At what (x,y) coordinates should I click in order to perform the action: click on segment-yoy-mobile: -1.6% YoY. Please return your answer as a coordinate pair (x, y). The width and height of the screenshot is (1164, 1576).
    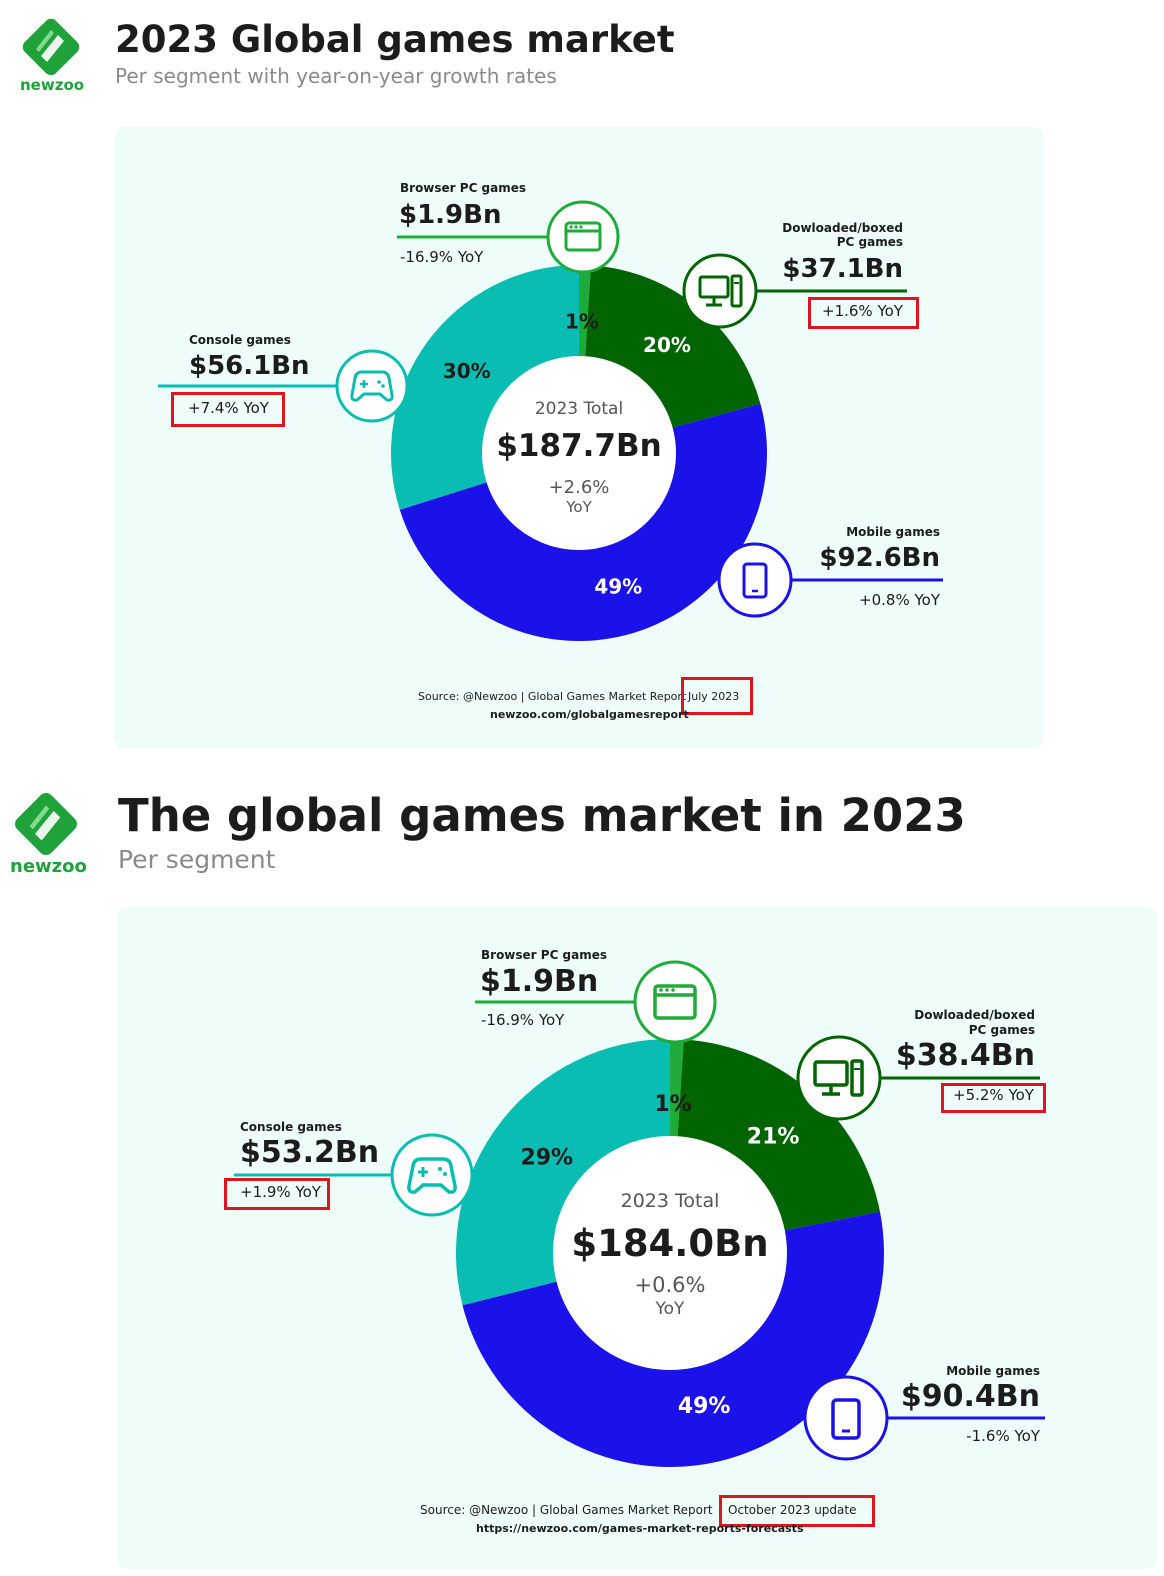
    Looking at the image, I should click on (1003, 1436).